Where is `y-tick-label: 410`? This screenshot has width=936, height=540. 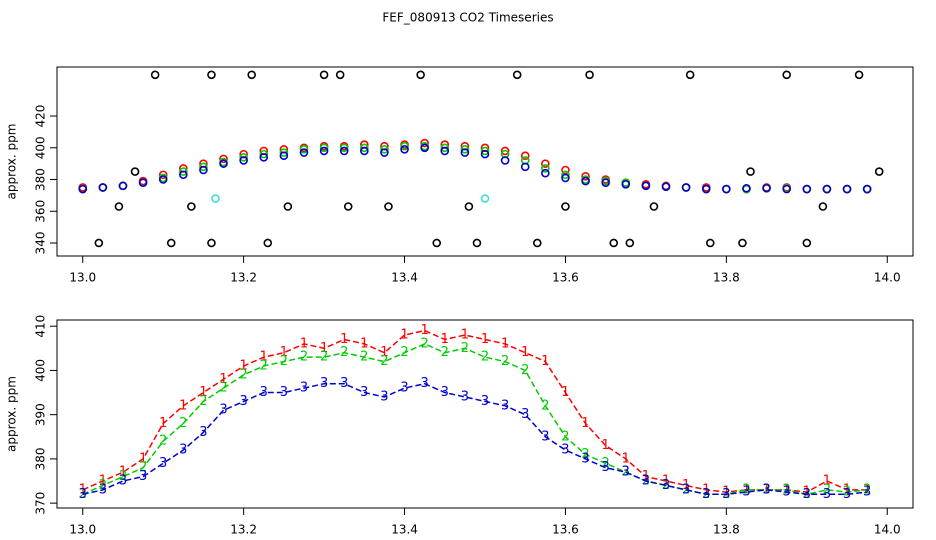 y-tick-label: 410 is located at coordinates (41, 326).